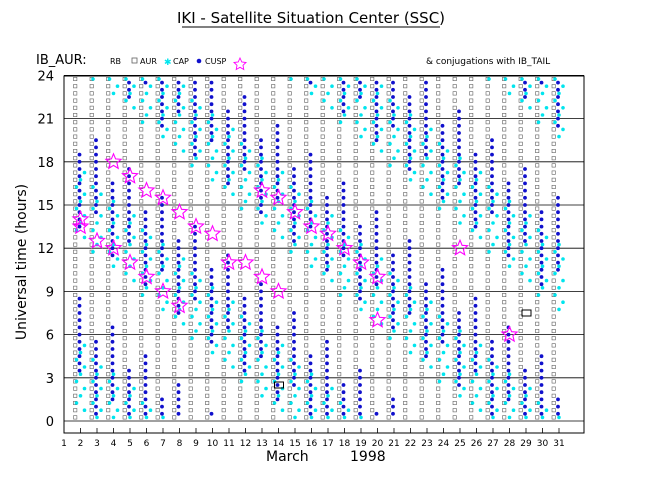 This screenshot has height=500, width=650. Describe the element at coordinates (22, 262) in the screenshot. I see `y-axis-label: Universal time (hours)` at that location.